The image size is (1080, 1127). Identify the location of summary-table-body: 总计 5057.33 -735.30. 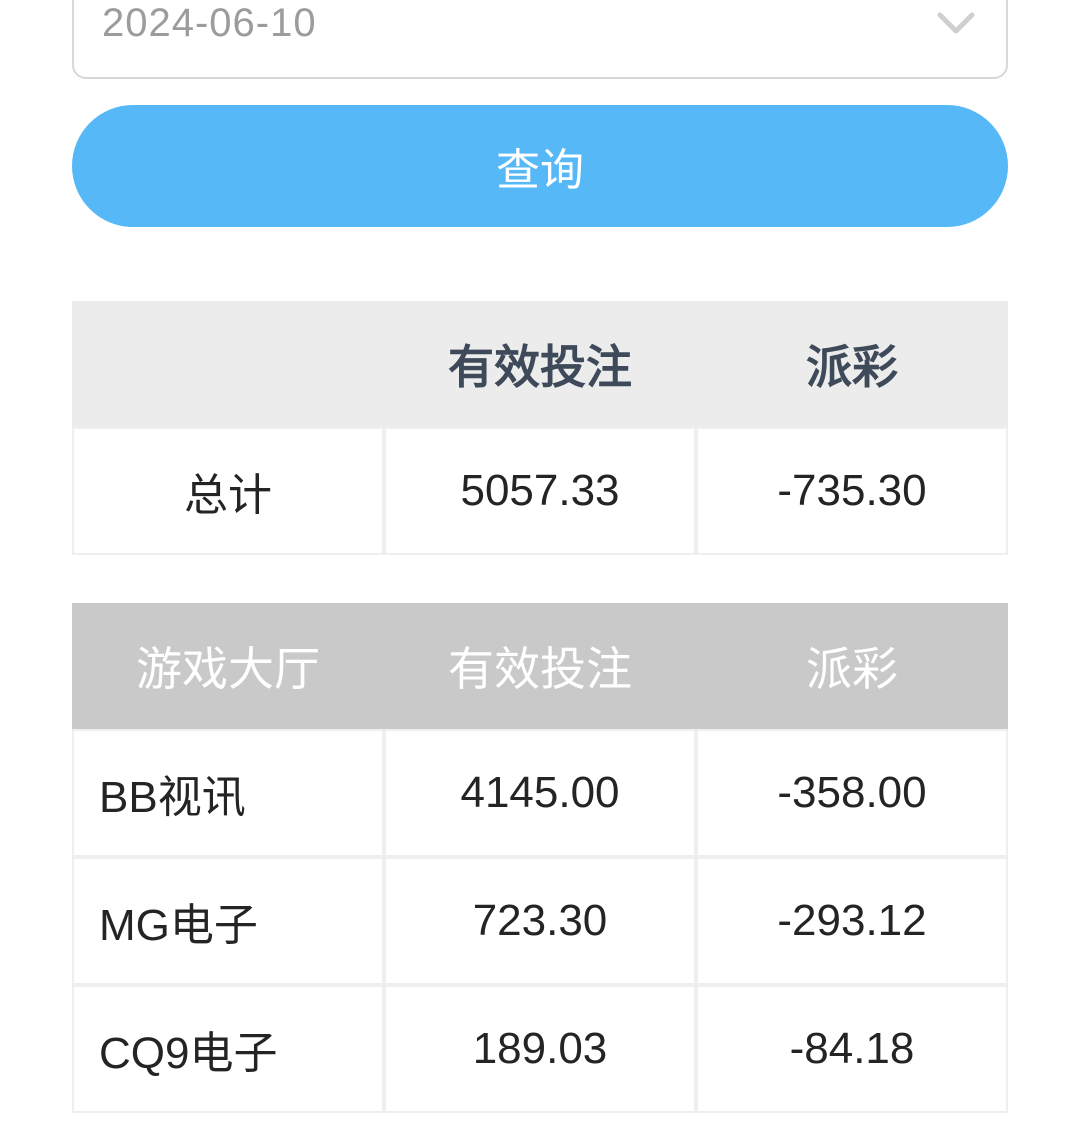
(540, 491).